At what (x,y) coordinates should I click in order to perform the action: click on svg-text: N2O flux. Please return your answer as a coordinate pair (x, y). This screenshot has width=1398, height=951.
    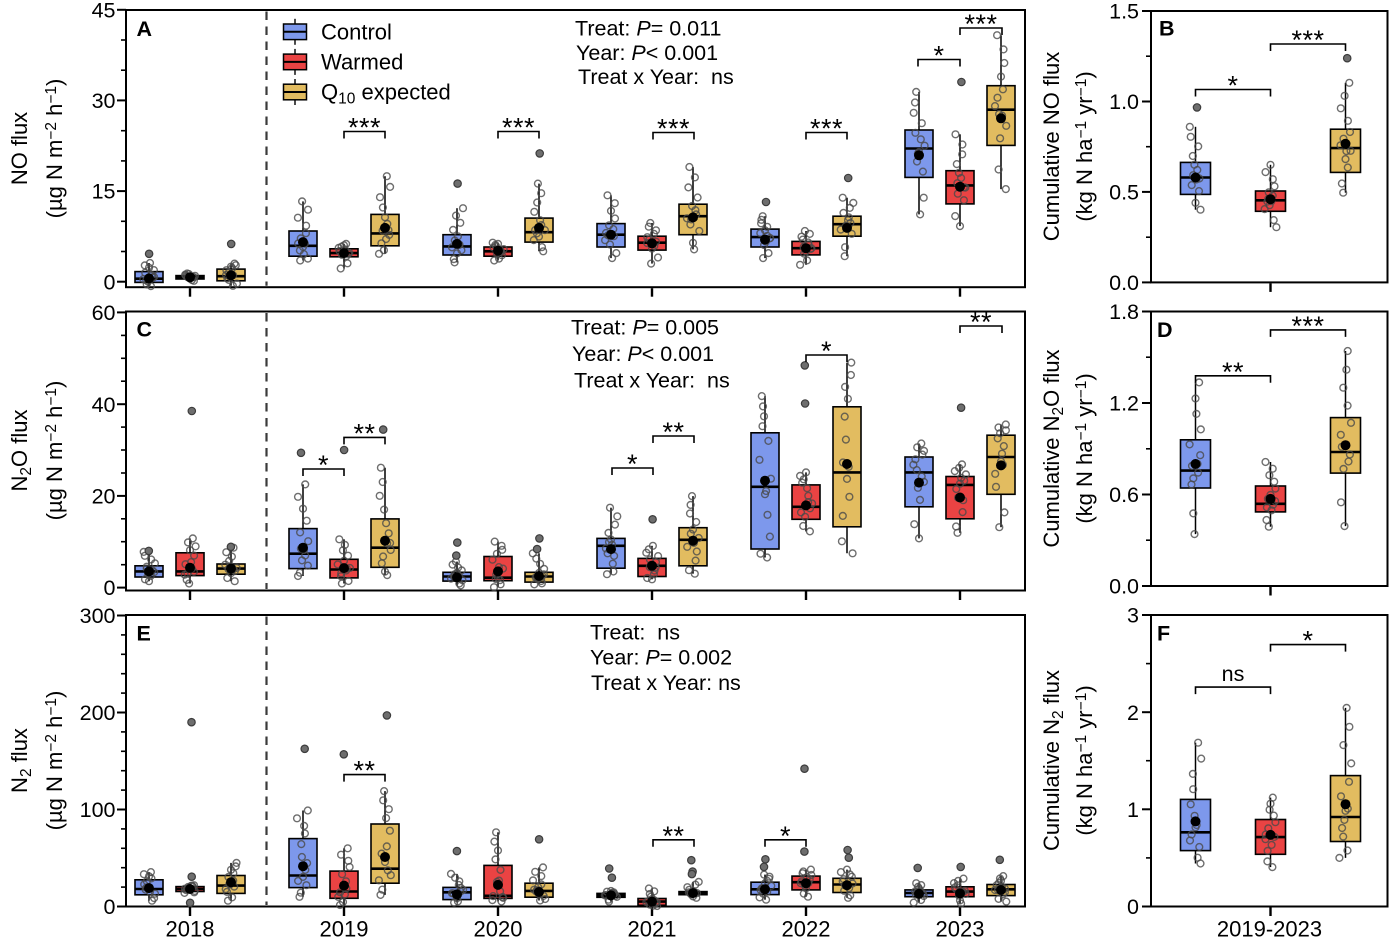
    Looking at the image, I should click on (21, 451).